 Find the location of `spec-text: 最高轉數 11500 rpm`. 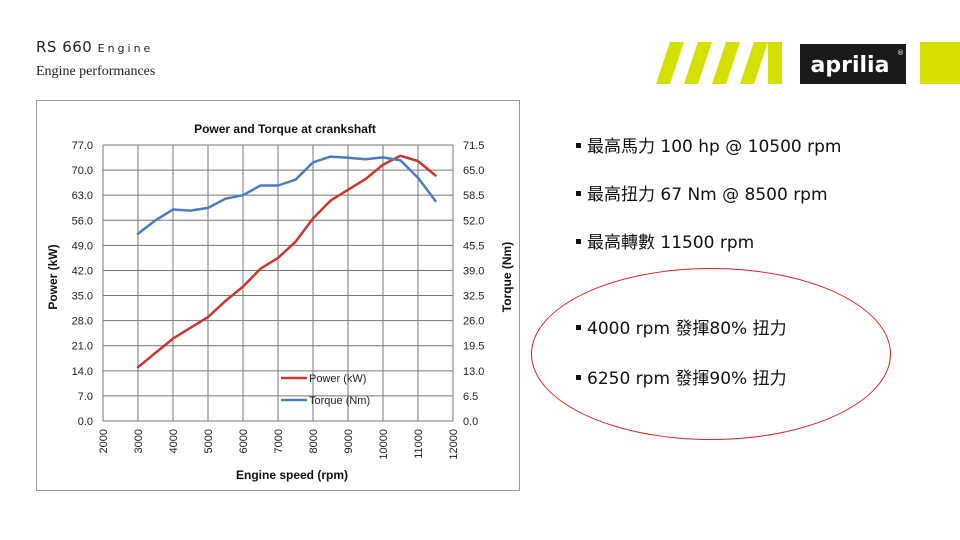

spec-text: 最高轉數 11500 rpm is located at coordinates (671, 243).